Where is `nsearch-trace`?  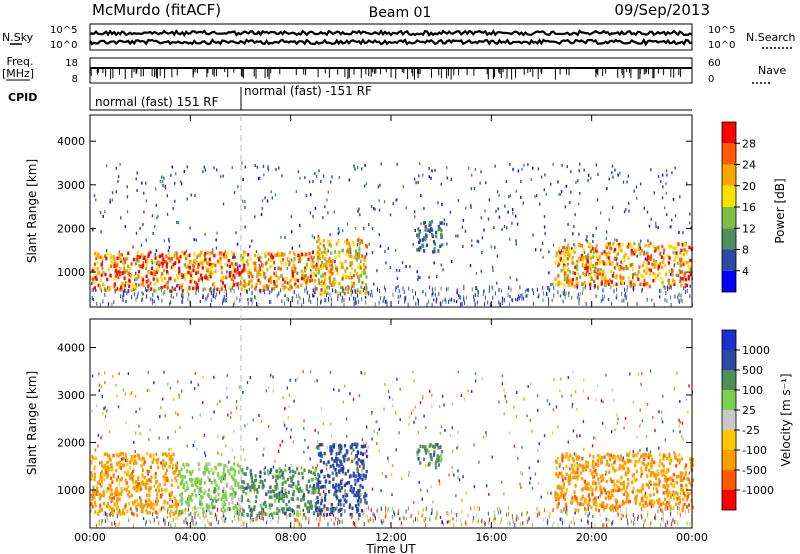
nsearch-trace is located at coordinates (391, 42).